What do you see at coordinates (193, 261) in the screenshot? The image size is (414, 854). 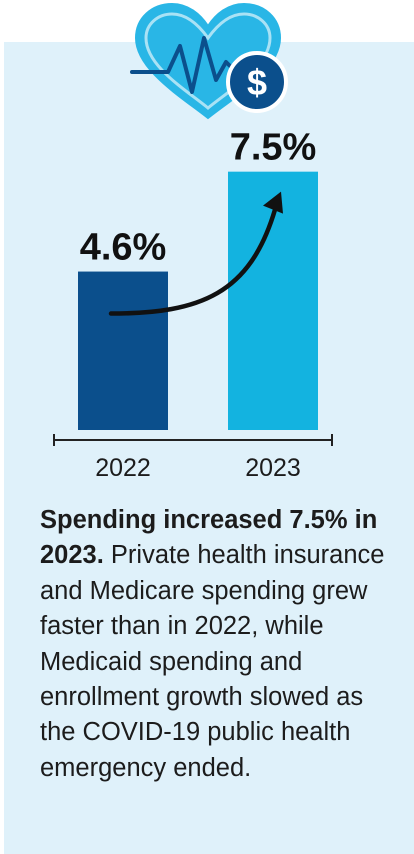 I see `trend-arrow` at bounding box center [193, 261].